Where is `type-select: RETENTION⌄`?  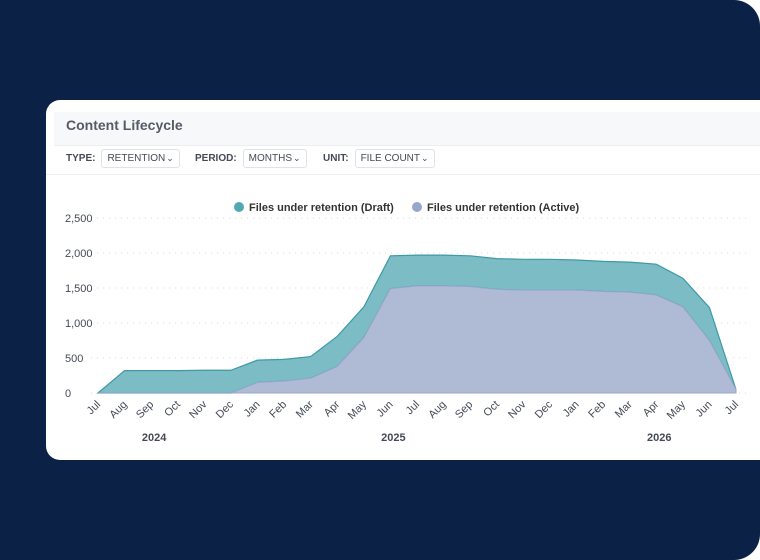 type-select: RETENTION⌄ is located at coordinates (140, 158).